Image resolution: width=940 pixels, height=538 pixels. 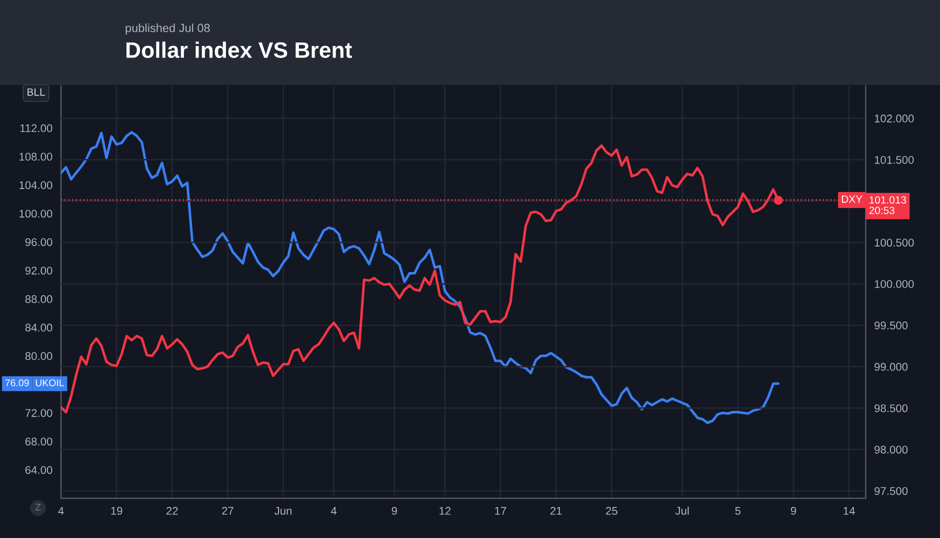 What do you see at coordinates (239, 50) in the screenshot?
I see `chart-title: Dollar index VS Brent` at bounding box center [239, 50].